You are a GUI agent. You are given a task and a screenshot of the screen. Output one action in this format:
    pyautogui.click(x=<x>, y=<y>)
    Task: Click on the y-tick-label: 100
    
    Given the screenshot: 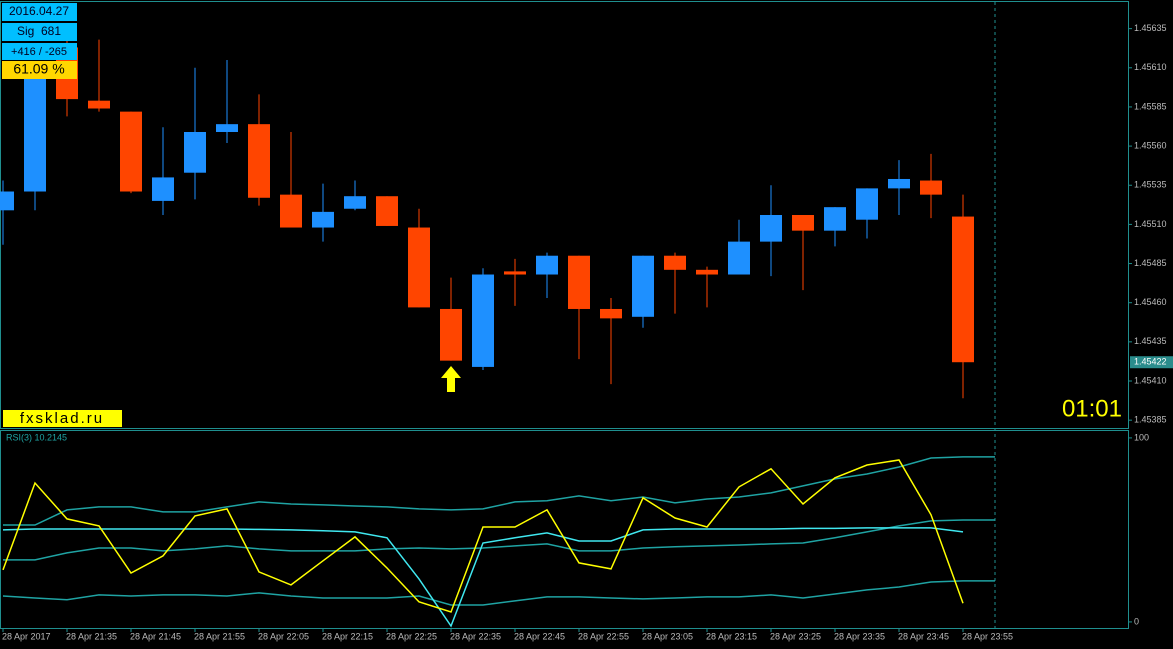 What is the action you would take?
    pyautogui.click(x=1141, y=437)
    